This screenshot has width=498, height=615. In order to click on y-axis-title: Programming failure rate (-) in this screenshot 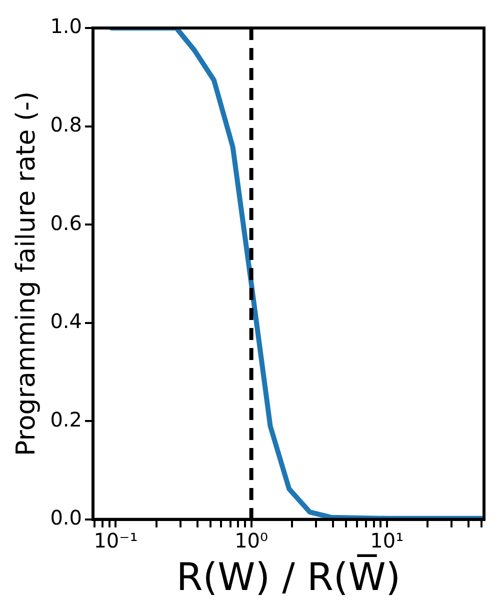, I will do `click(26, 273)`.